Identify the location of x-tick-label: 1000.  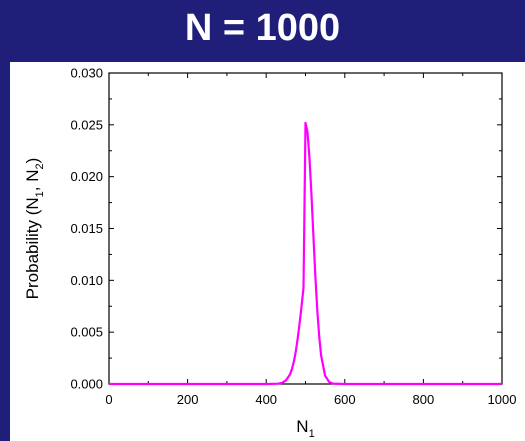
(502, 399).